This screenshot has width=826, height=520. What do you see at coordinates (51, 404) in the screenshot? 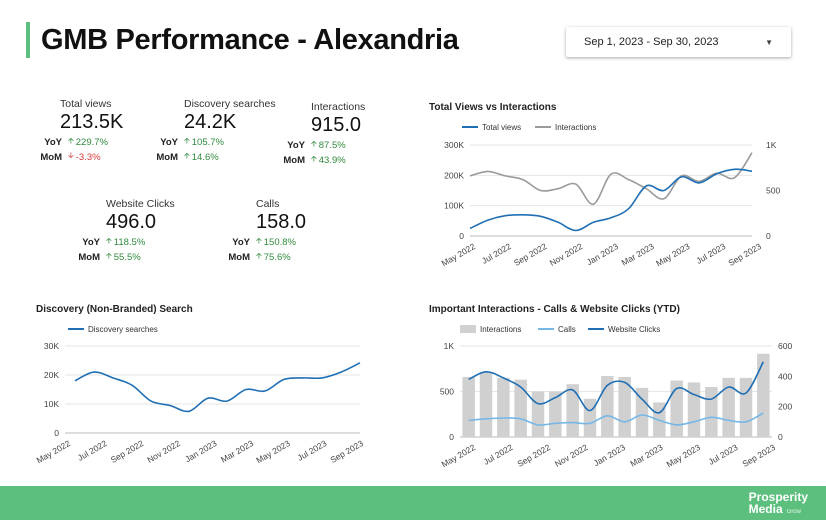
I see `y-tick-label: 10K` at bounding box center [51, 404].